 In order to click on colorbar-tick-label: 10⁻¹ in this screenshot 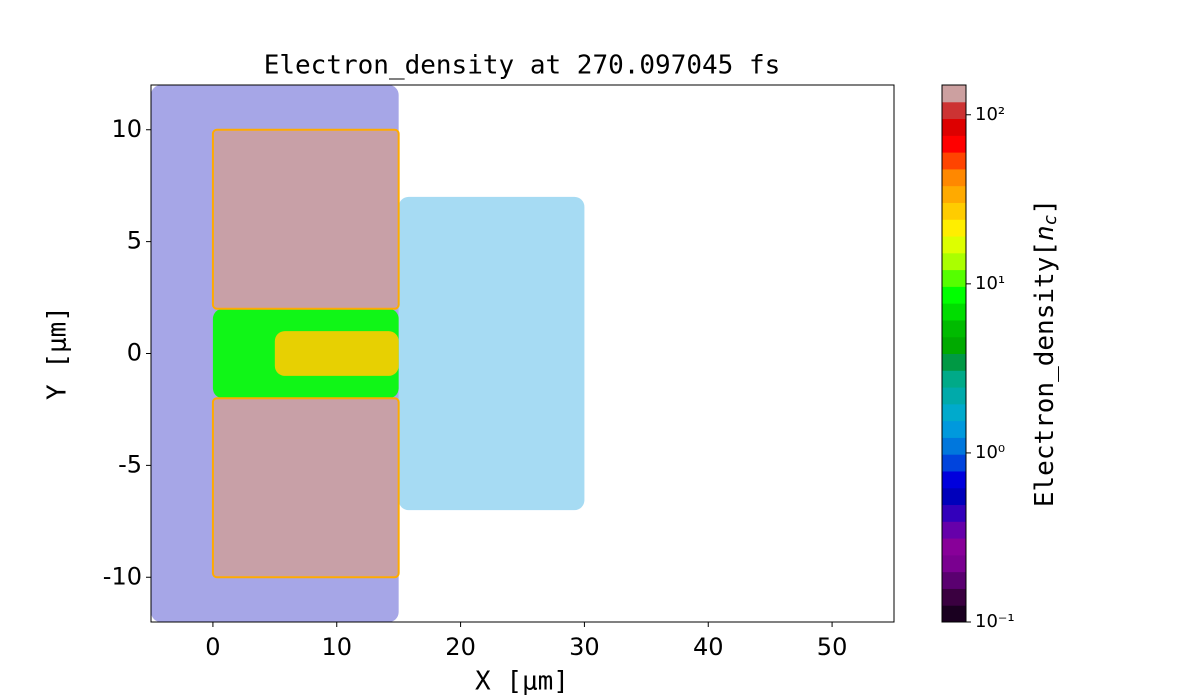, I will do `click(995, 621)`.